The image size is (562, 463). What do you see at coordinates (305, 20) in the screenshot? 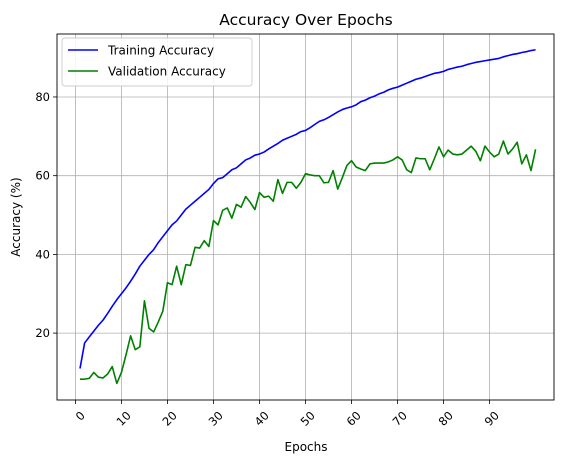
I see `chart-title: Accuracy Over Epochs` at bounding box center [305, 20].